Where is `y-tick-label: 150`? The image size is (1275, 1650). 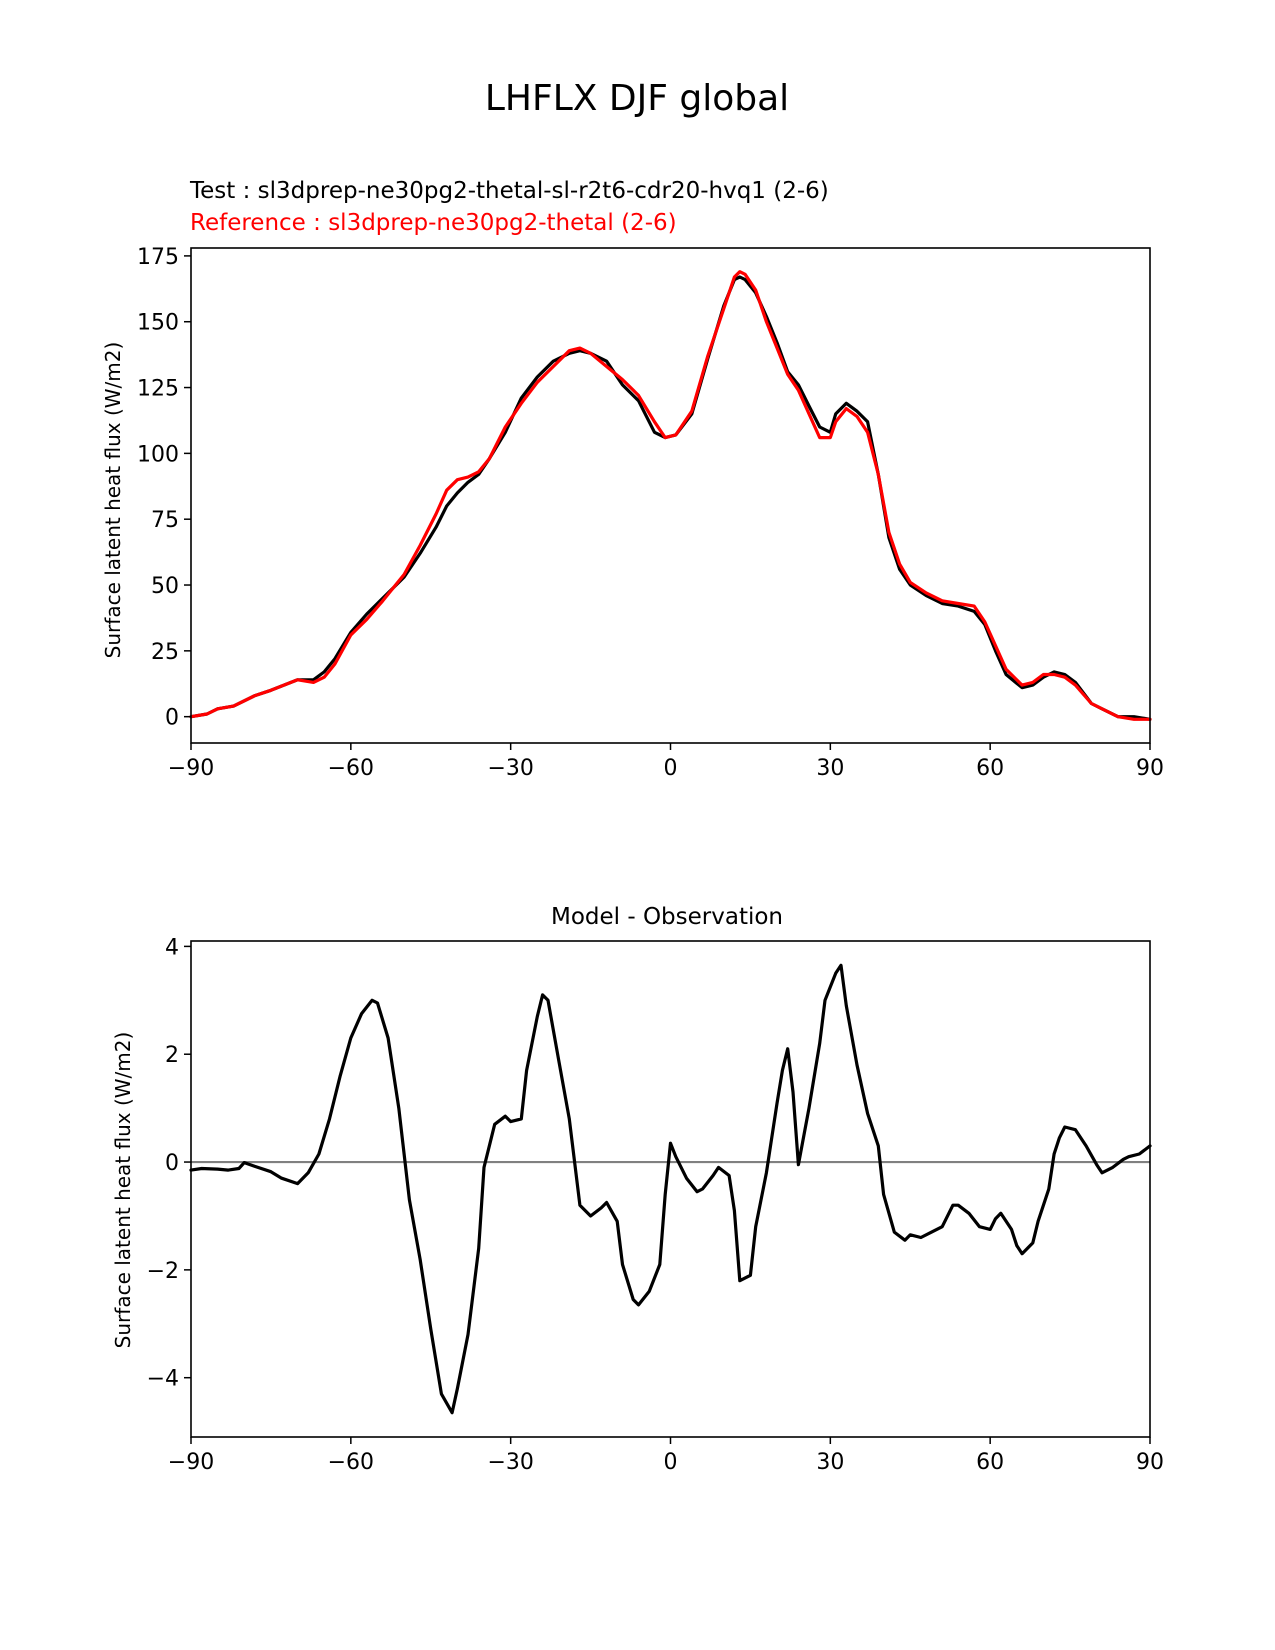 y-tick-label: 150 is located at coordinates (158, 323).